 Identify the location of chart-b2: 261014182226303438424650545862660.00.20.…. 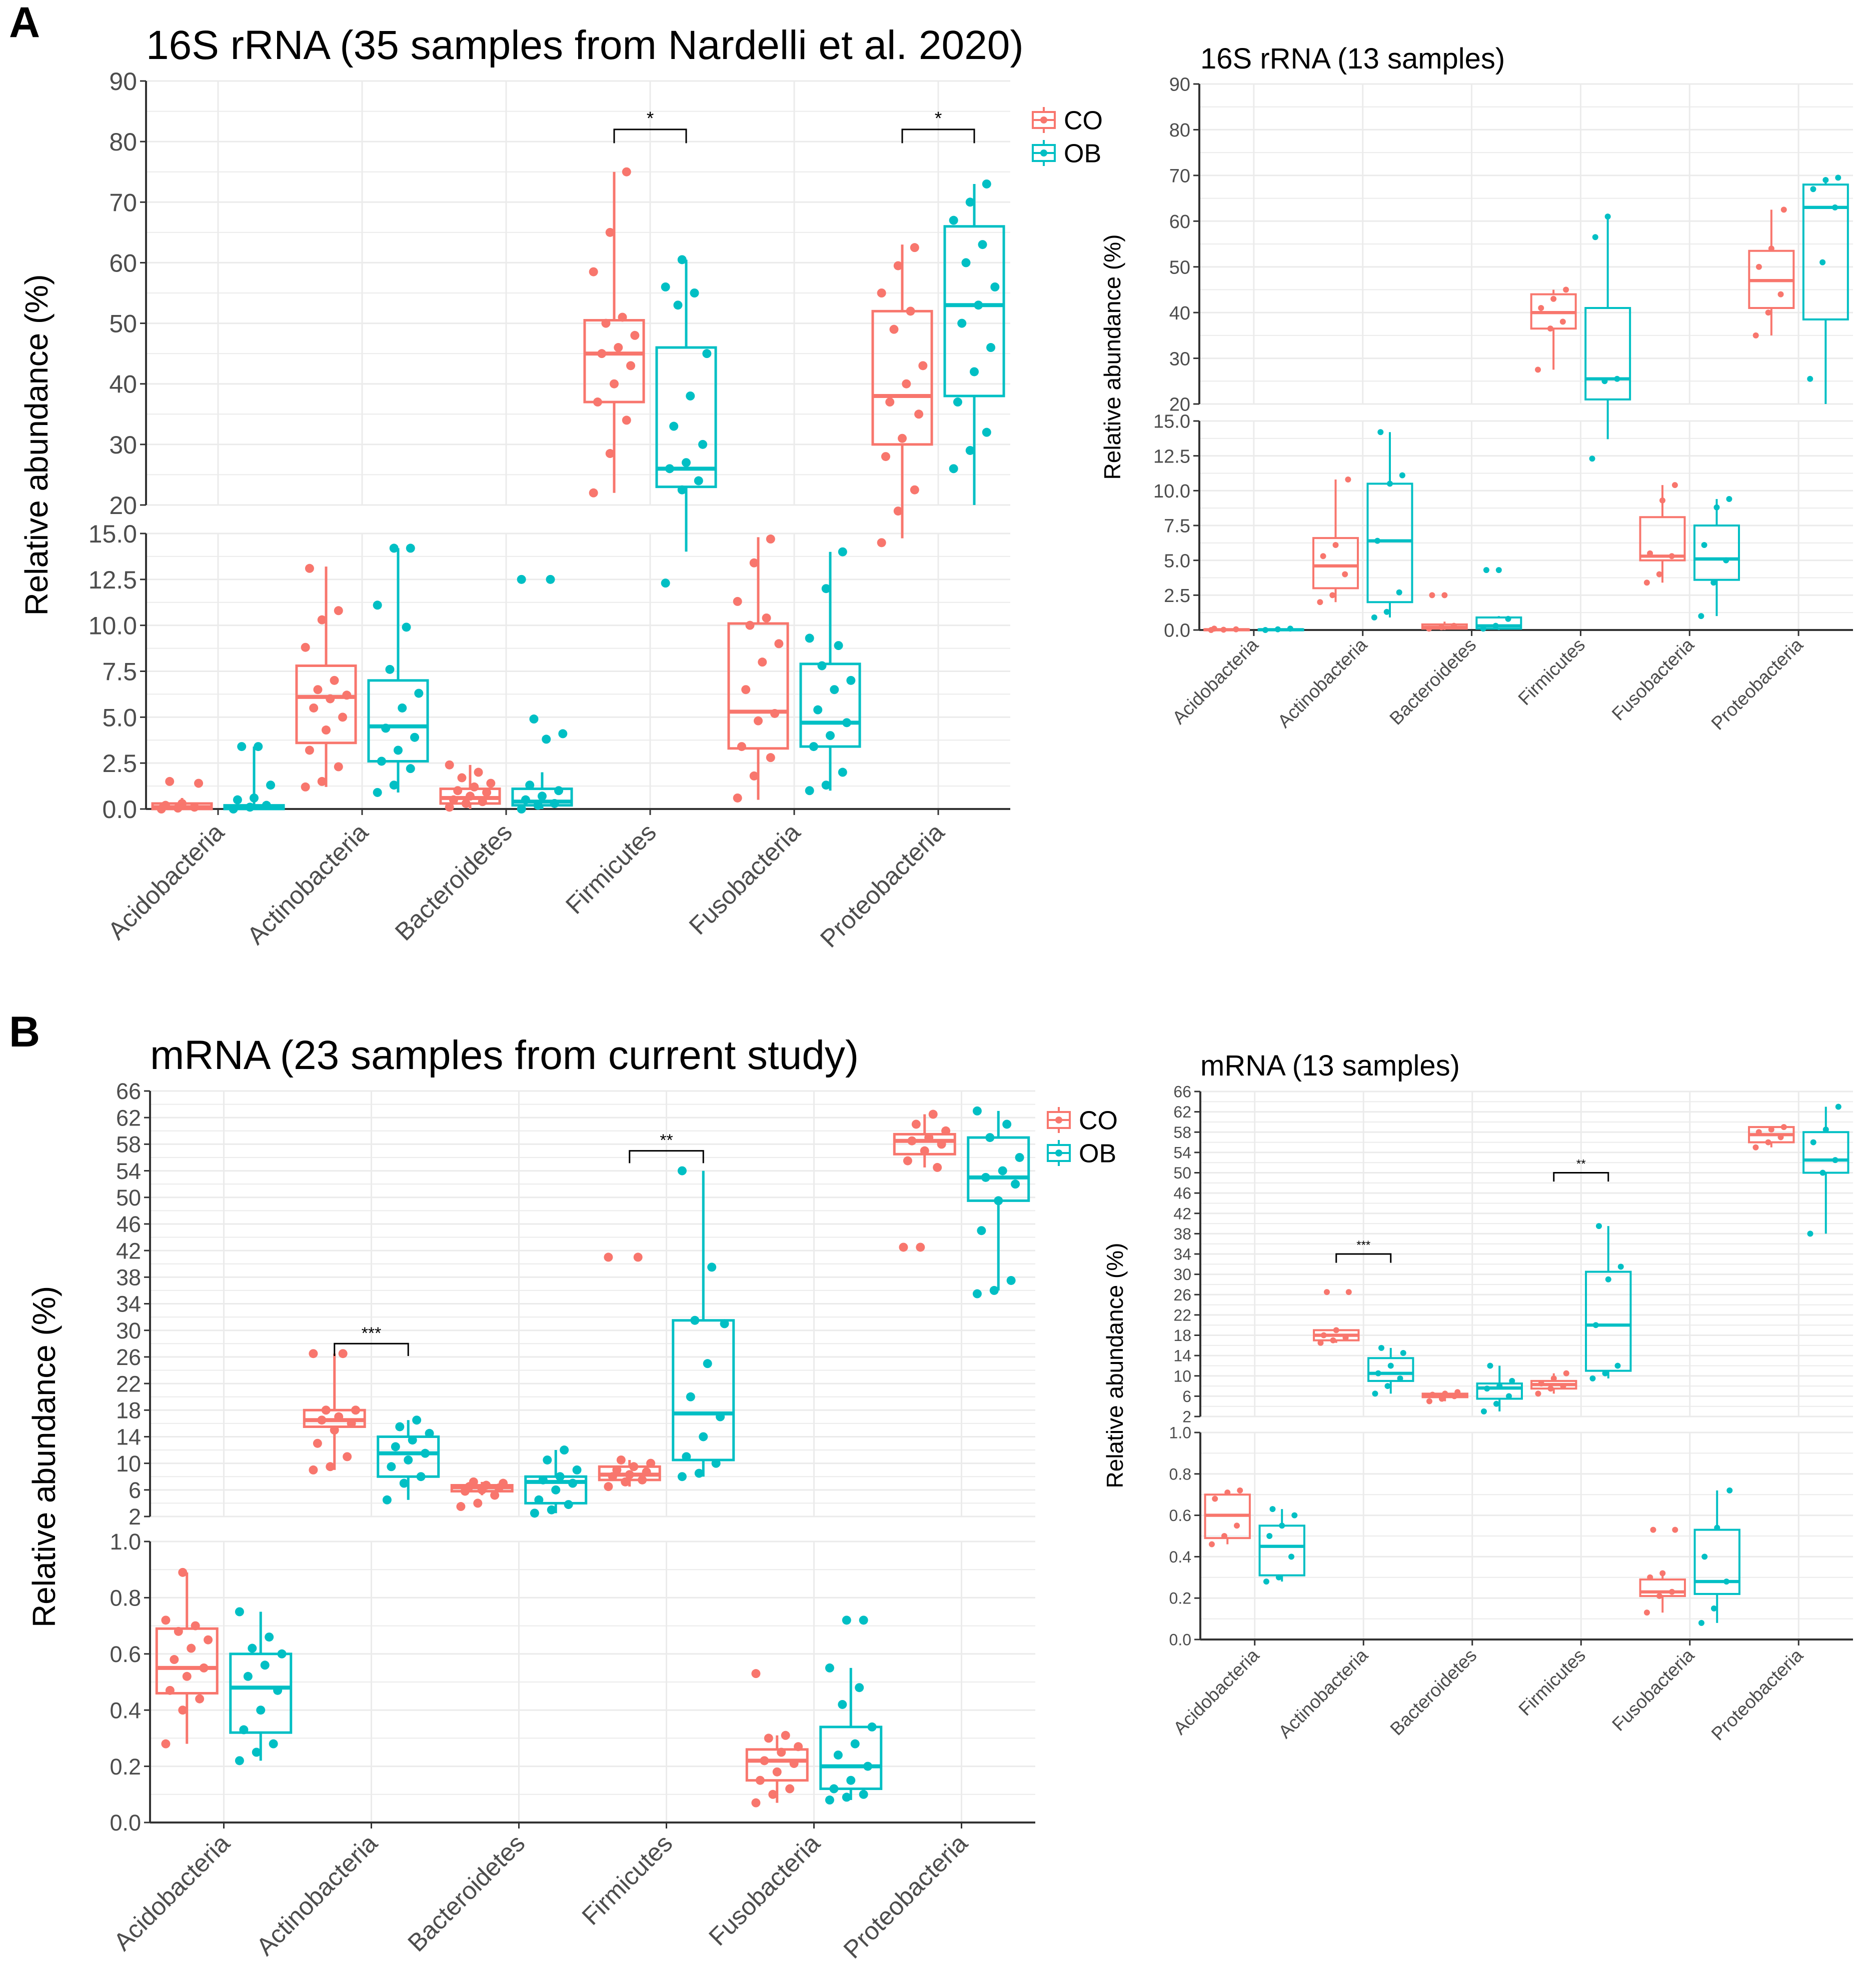
(1477, 1413).